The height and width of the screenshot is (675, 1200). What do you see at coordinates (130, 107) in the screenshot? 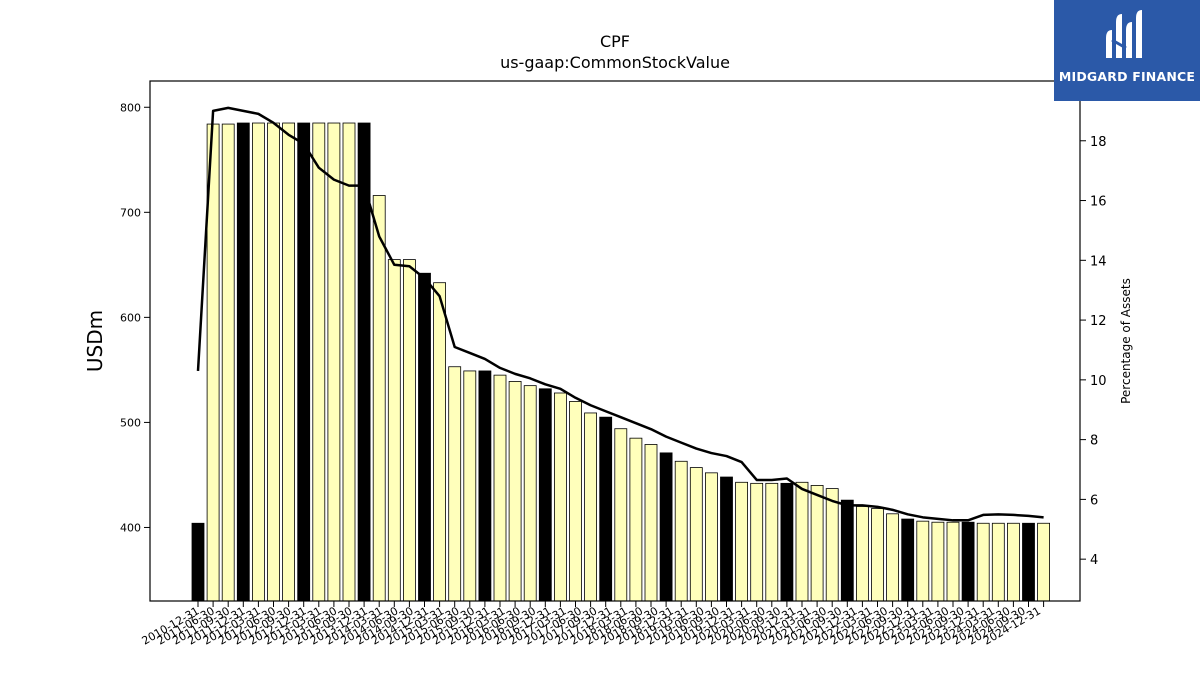
I see `y-tick-label-800: 800` at bounding box center [130, 107].